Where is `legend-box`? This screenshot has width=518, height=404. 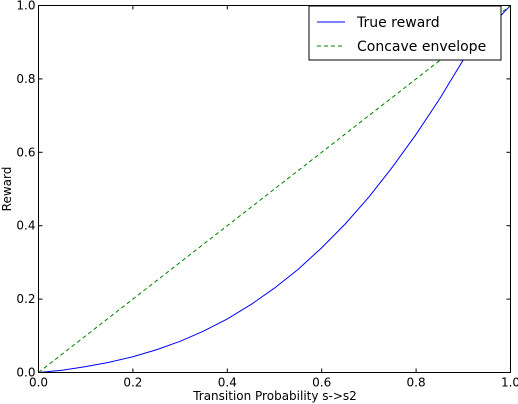 legend-box is located at coordinates (405, 33).